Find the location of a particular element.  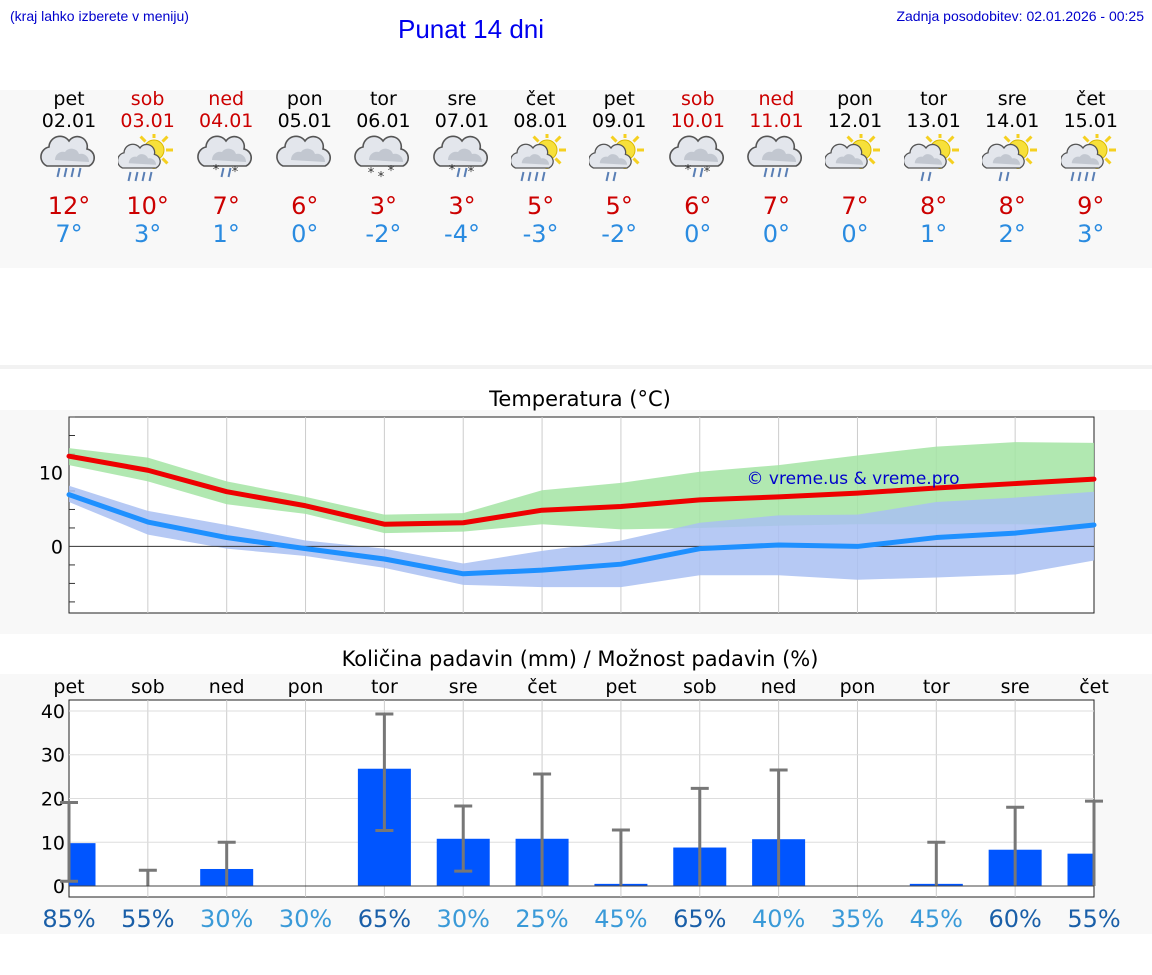

precip-tick-label: 30 is located at coordinates (53, 756).